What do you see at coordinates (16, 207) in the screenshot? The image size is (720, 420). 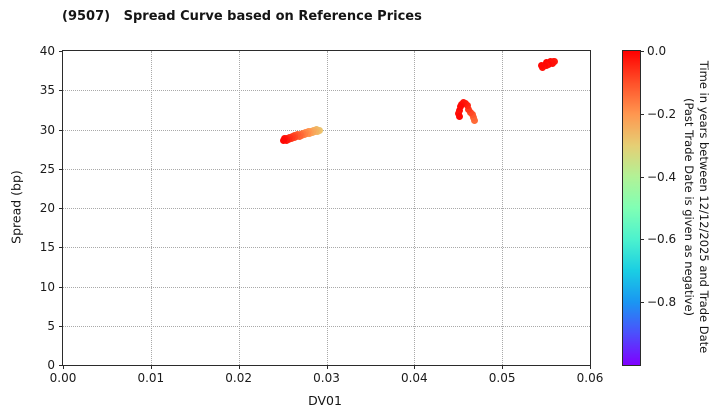 I see `y-axis-label: Spread (bp)` at bounding box center [16, 207].